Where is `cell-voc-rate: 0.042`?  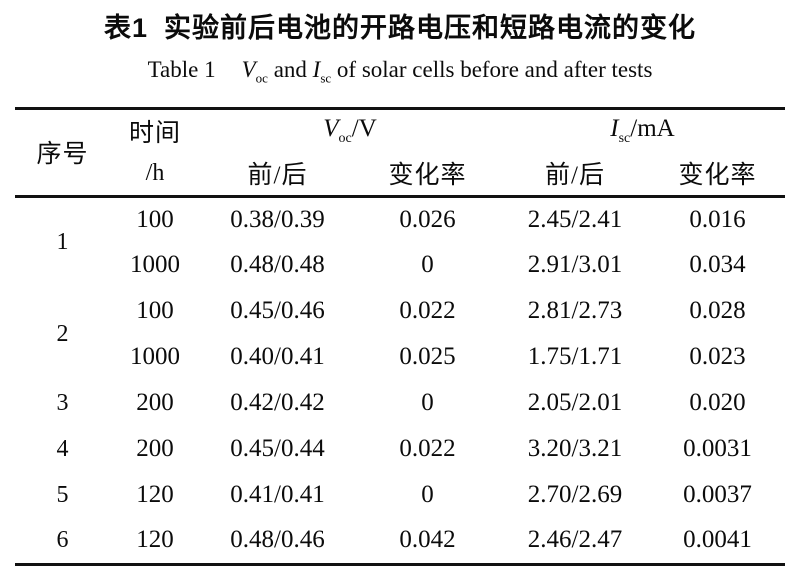
cell-voc-rate: 0.042 is located at coordinates (427, 540).